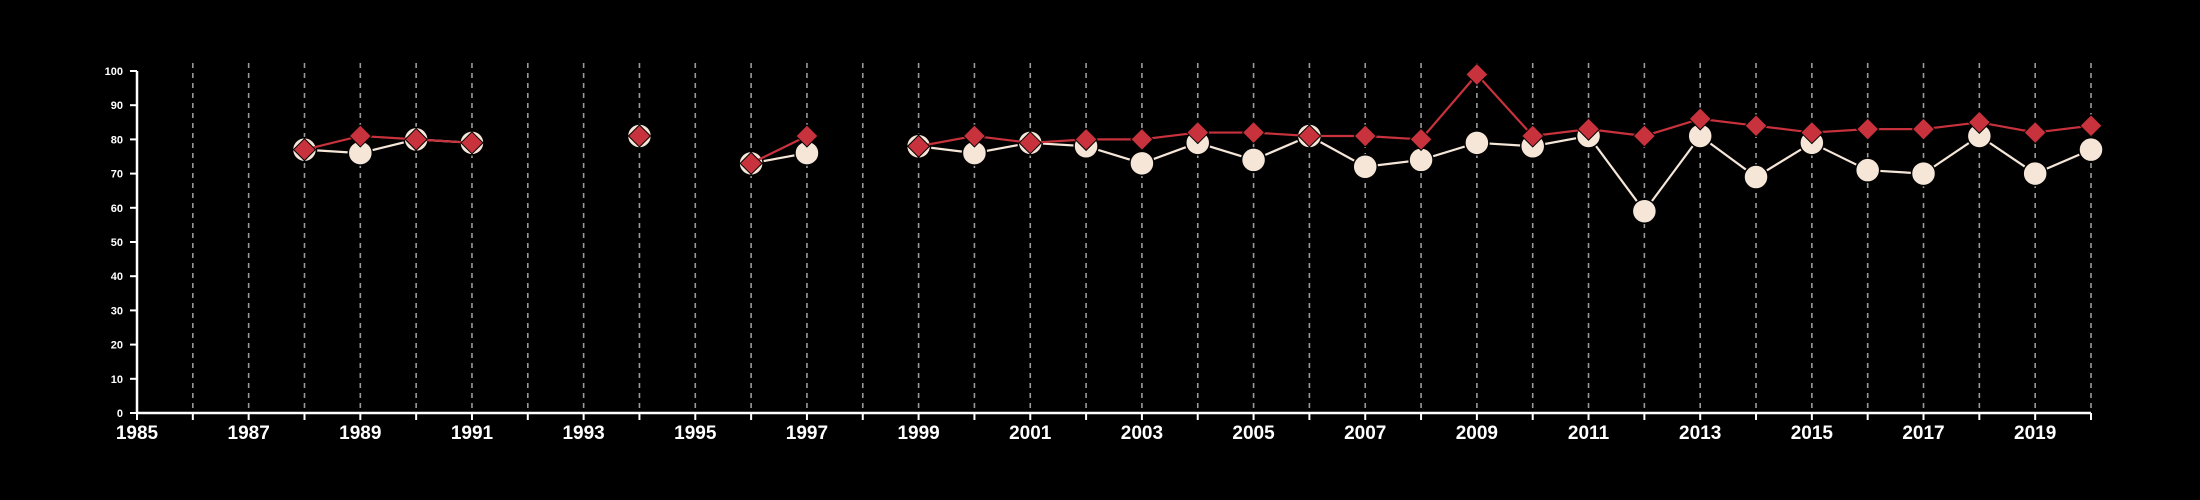 The width and height of the screenshot is (2200, 500). What do you see at coordinates (117, 209) in the screenshot?
I see `y-tick-label: 60` at bounding box center [117, 209].